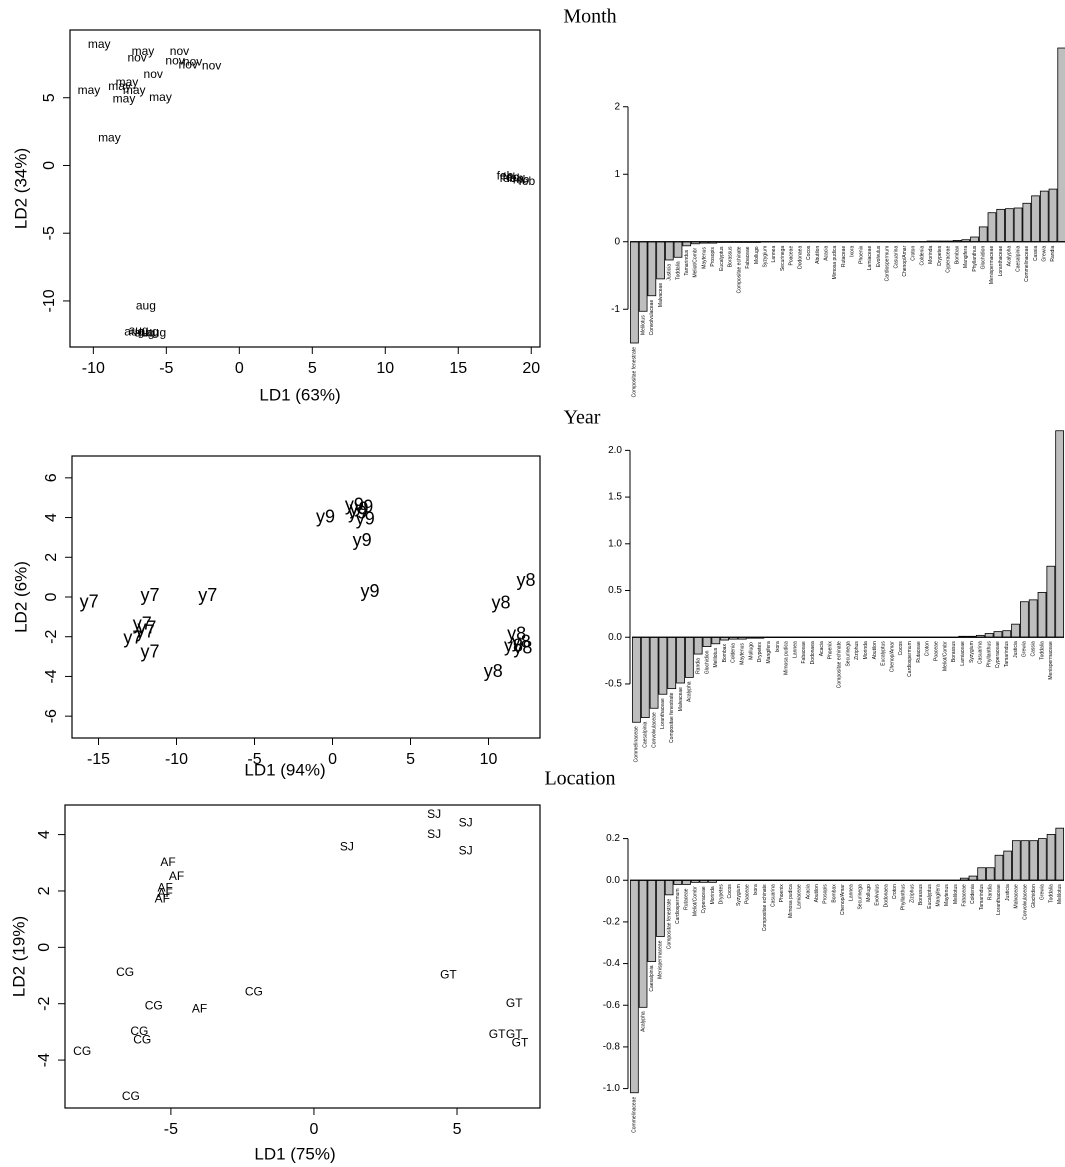 This screenshot has height=1167, width=1065. What do you see at coordinates (615, 637) in the screenshot?
I see `y-tick-label: 0.0` at bounding box center [615, 637].